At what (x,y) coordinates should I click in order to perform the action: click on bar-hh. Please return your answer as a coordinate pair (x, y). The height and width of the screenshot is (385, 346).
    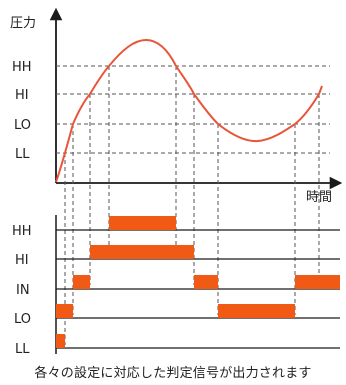
    Looking at the image, I should click on (142, 223).